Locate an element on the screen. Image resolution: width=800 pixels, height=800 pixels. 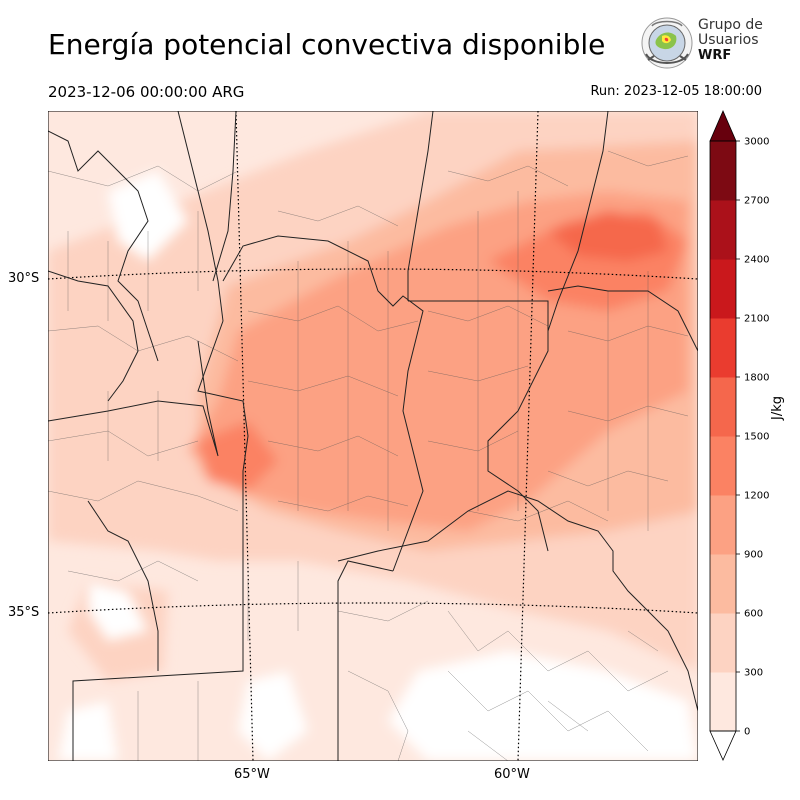
logo-line-3: WRF is located at coordinates (715, 55).